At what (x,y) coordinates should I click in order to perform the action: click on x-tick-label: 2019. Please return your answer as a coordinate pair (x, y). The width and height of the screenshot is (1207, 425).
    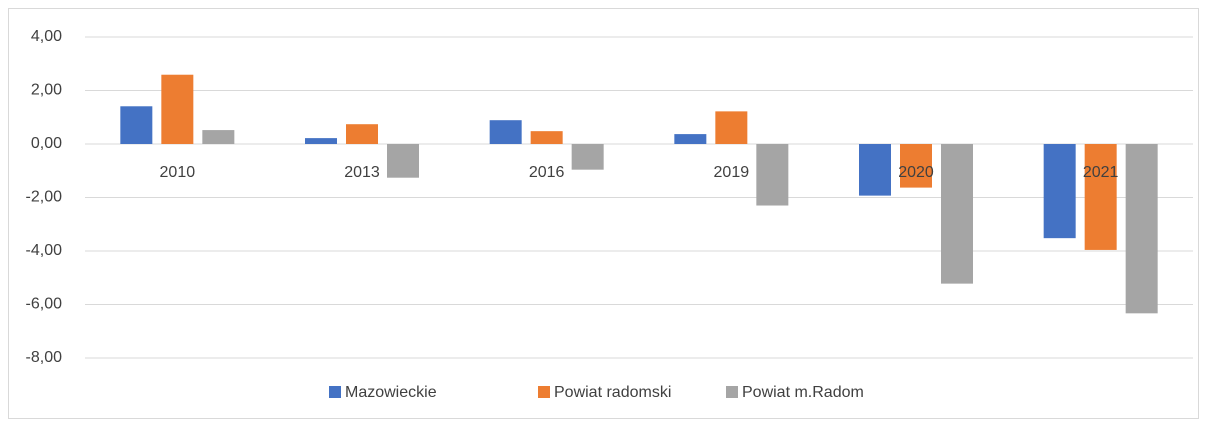
    Looking at the image, I should click on (732, 172).